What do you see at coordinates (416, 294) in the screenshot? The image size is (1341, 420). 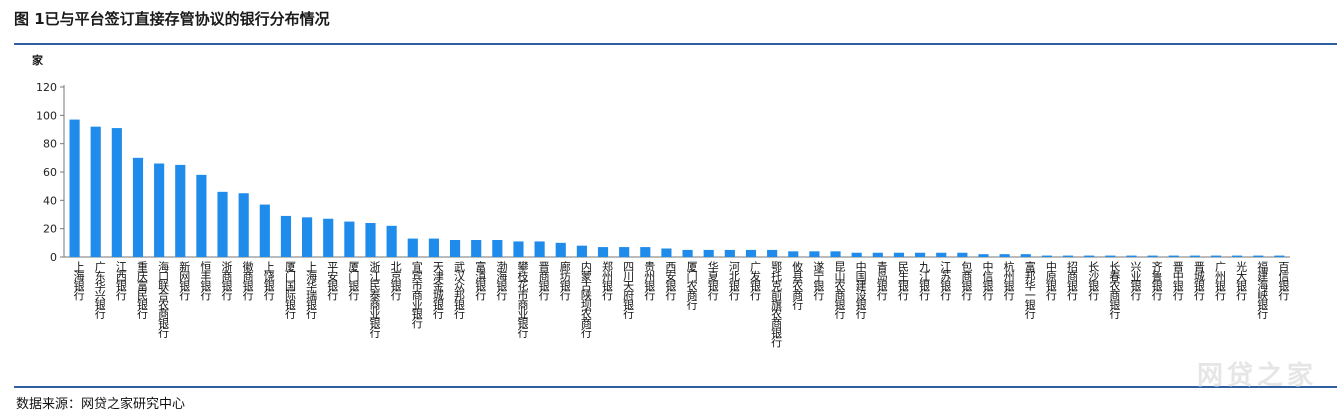 I see `x-category-label: 宜宾市商业银行` at bounding box center [416, 294].